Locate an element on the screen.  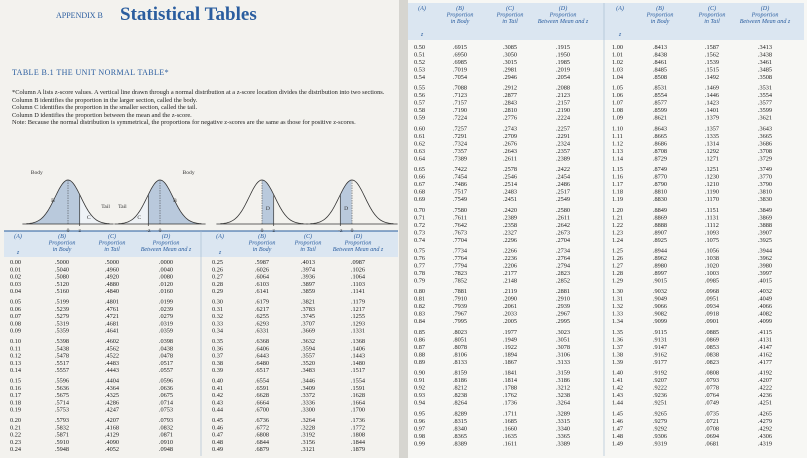
z-value: 0.67 is located at coordinates (419, 184).